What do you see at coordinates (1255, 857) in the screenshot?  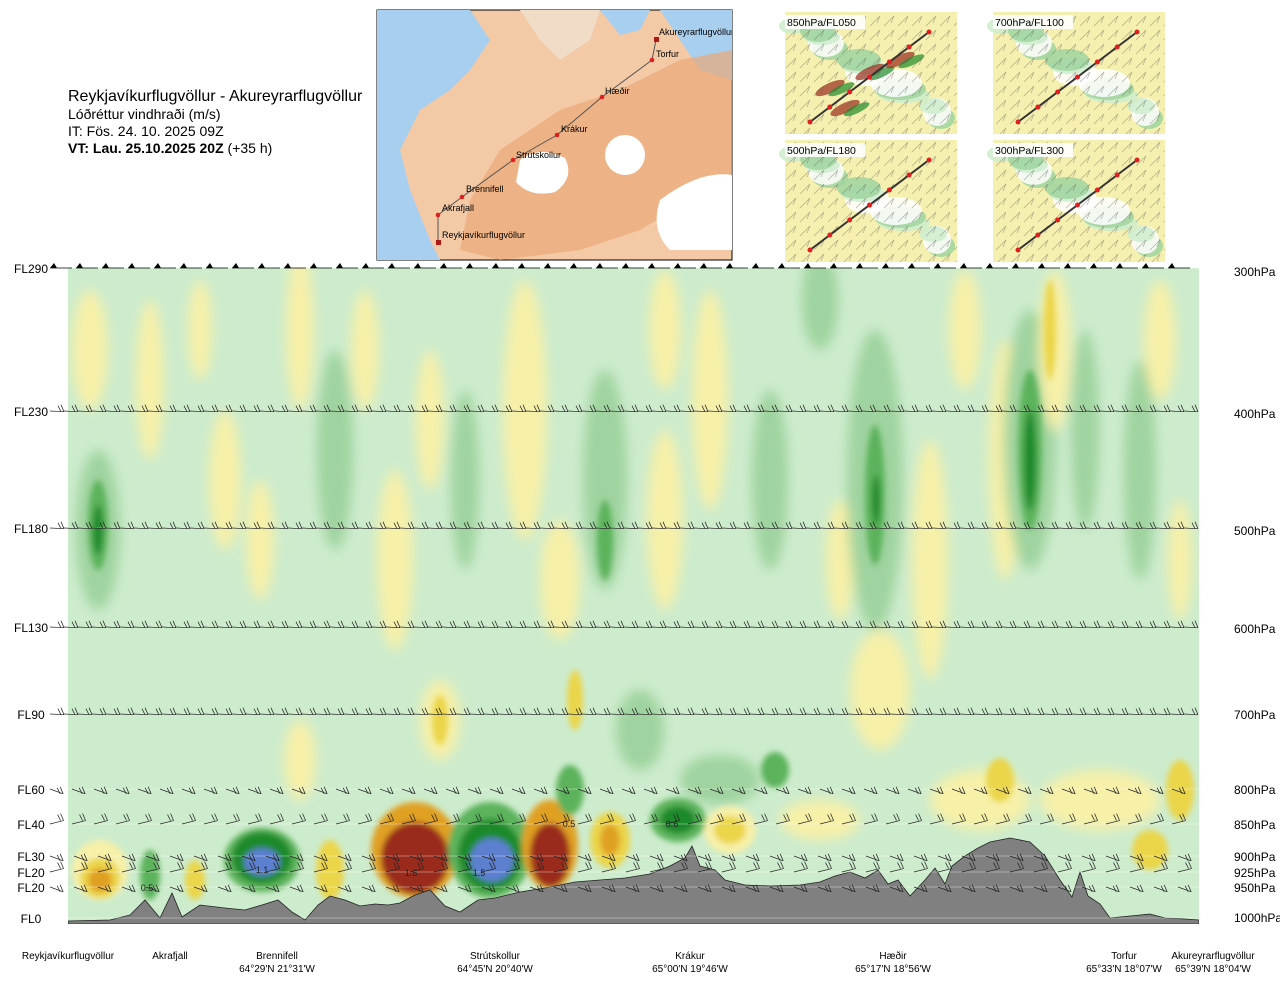 I see `pressure-label: 900hPa` at bounding box center [1255, 857].